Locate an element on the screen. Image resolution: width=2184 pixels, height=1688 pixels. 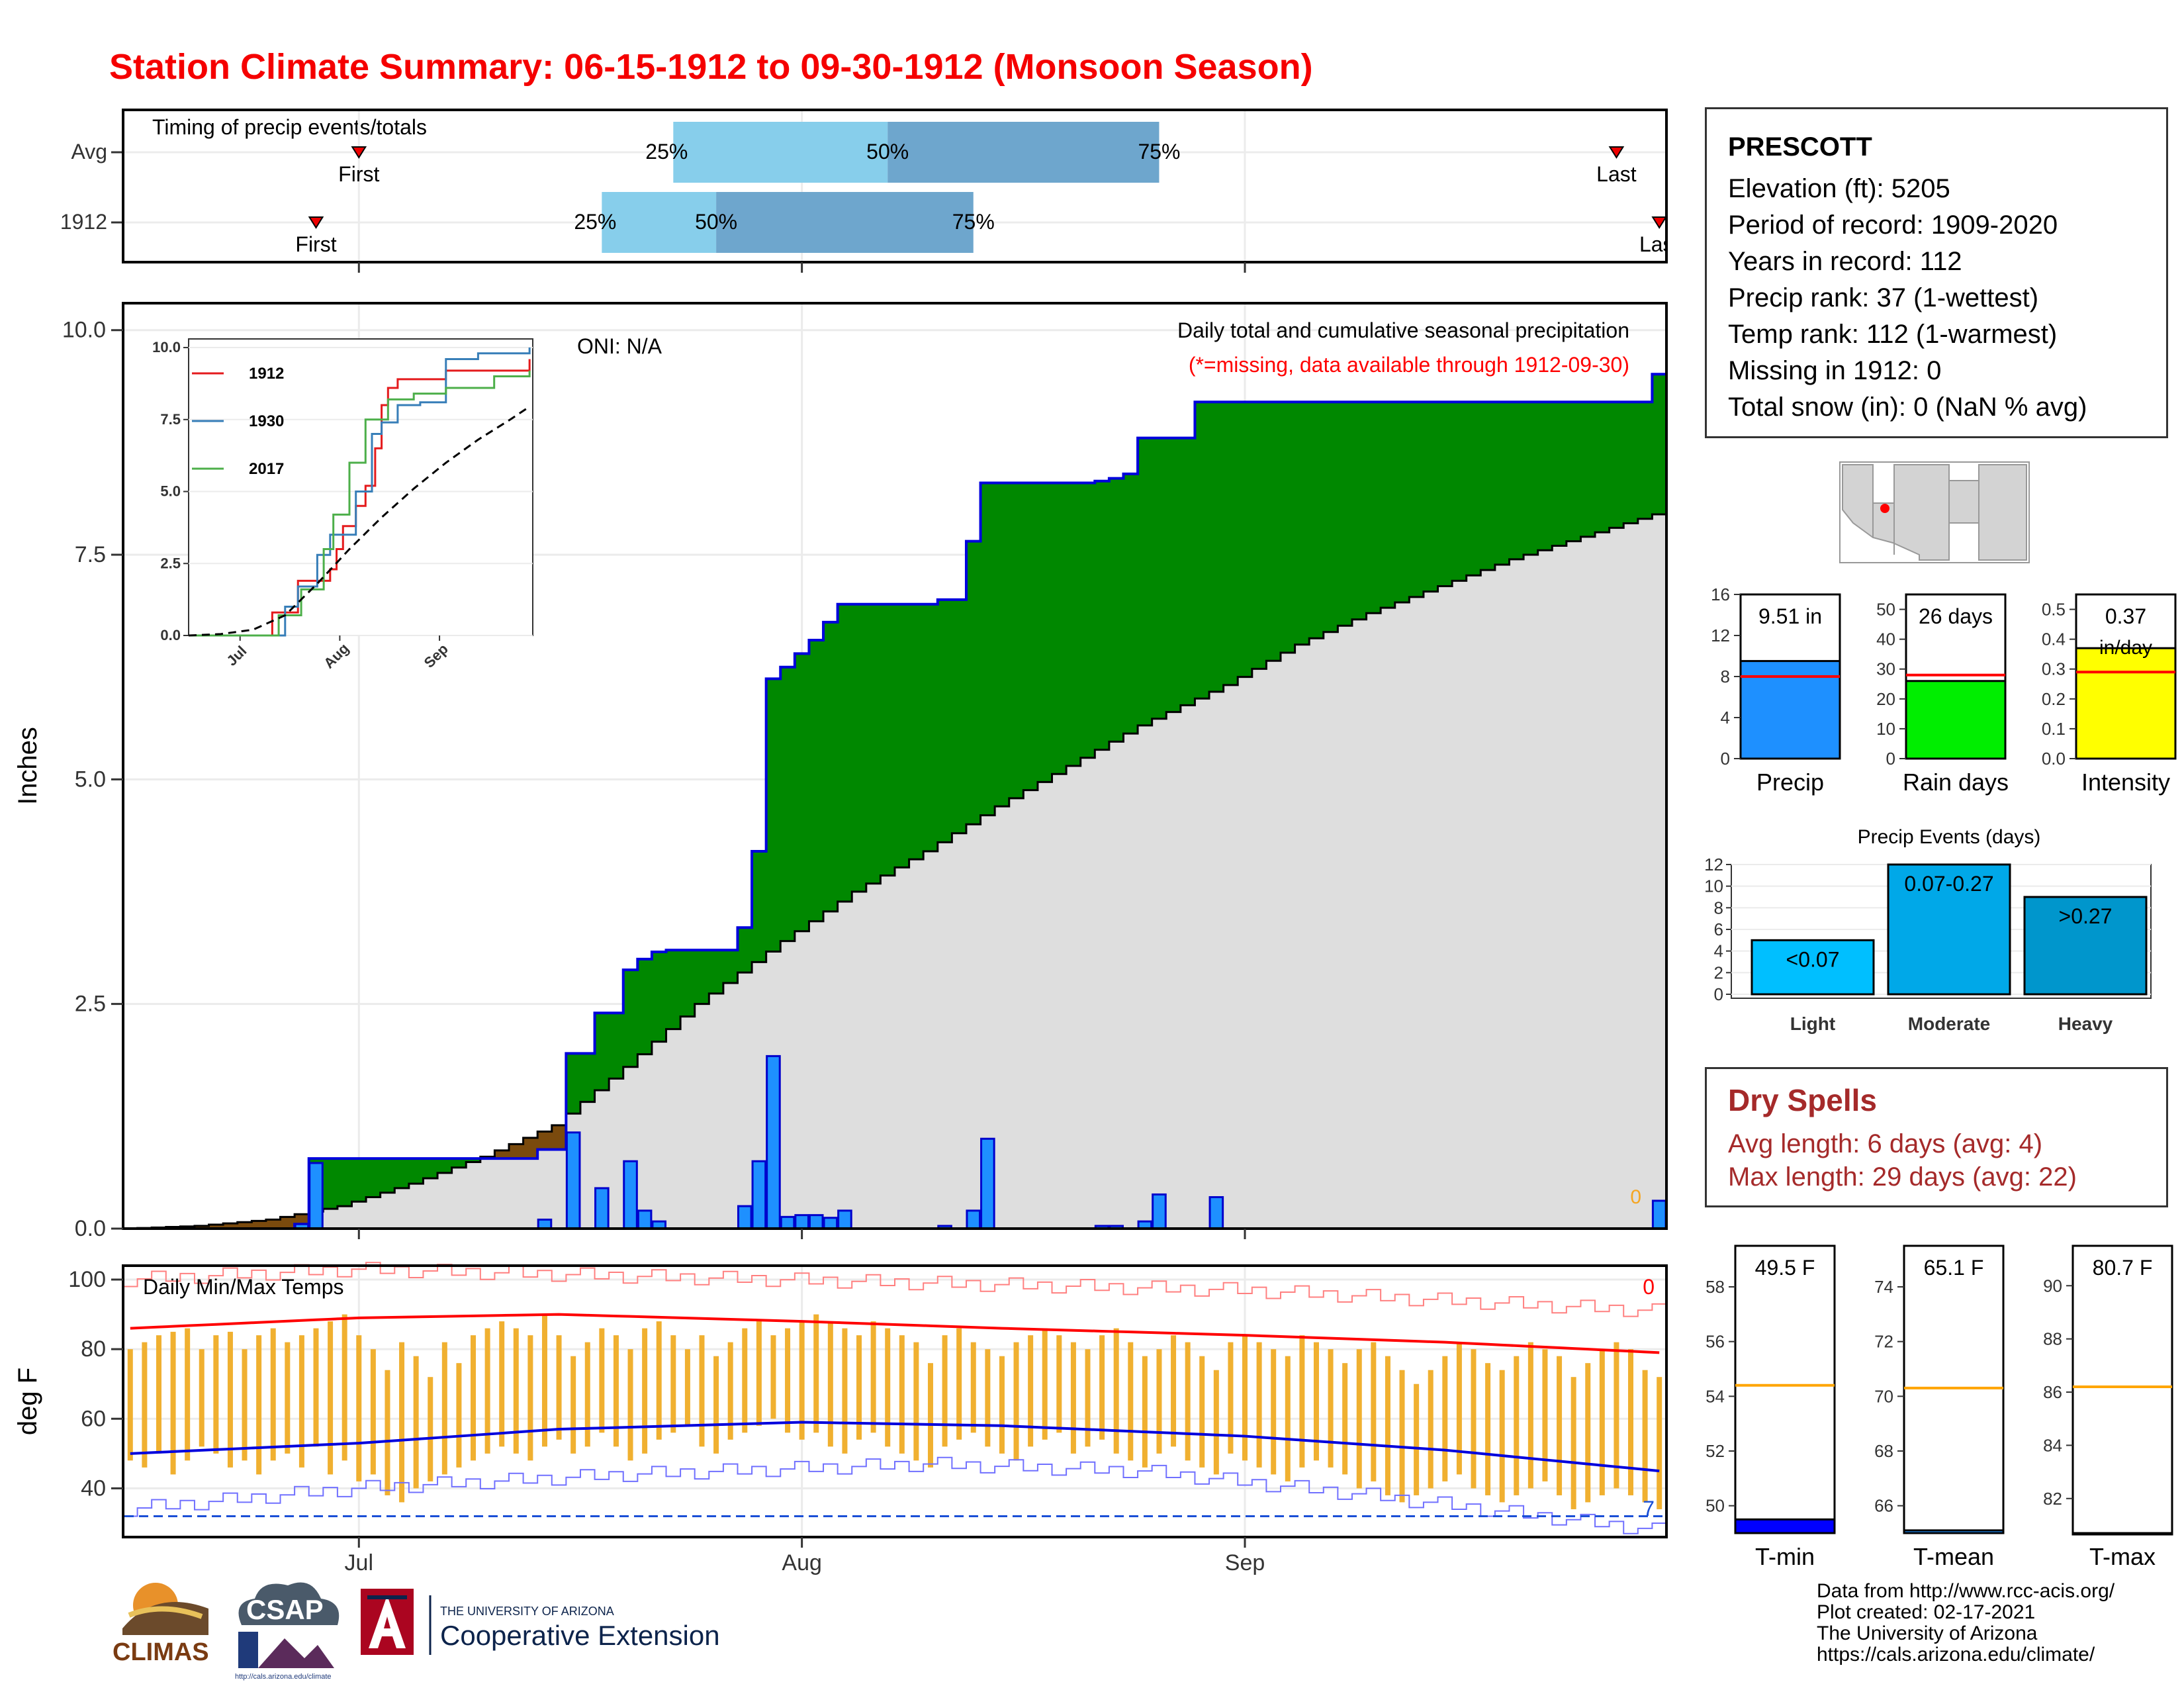
summary-bar-ytick-label: 0 is located at coordinates (1891, 759).